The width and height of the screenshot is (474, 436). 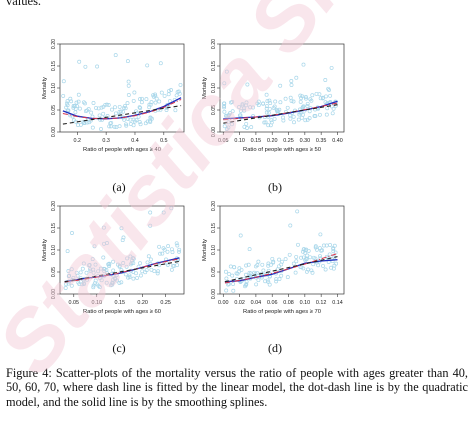 What do you see at coordinates (135, 141) in the screenshot?
I see `x-tick-label: 0.4` at bounding box center [135, 141].